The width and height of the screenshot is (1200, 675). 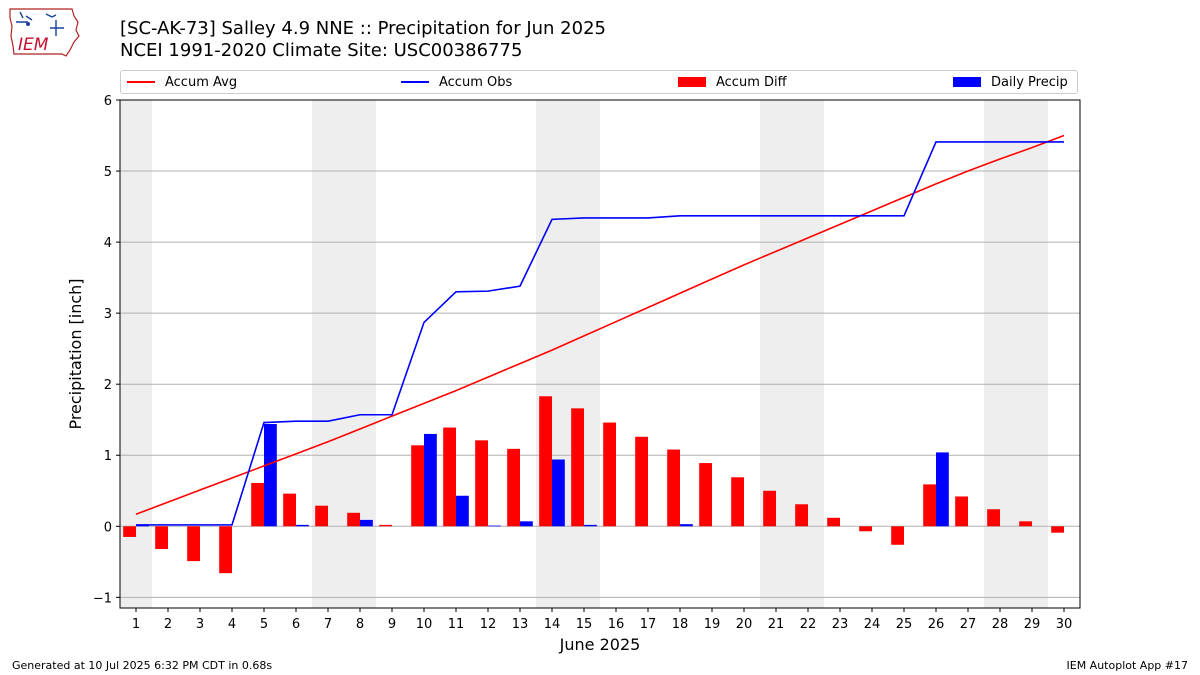 I want to click on y-tick-label: 3, so click(x=108, y=314).